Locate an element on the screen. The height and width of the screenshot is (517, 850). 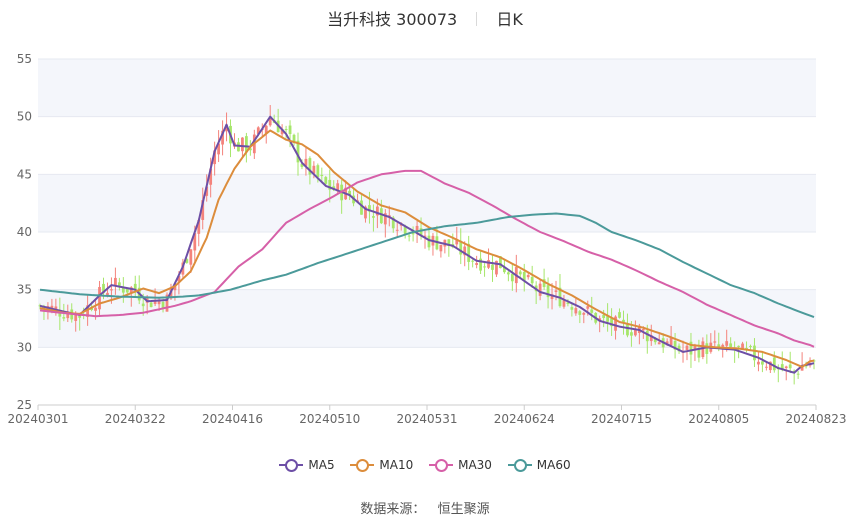
y-tick-label: 30 is located at coordinates (24, 347).